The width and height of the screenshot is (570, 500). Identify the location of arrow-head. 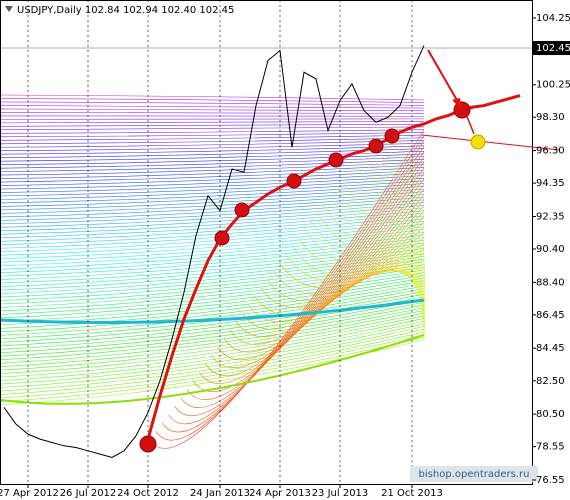
(457, 104).